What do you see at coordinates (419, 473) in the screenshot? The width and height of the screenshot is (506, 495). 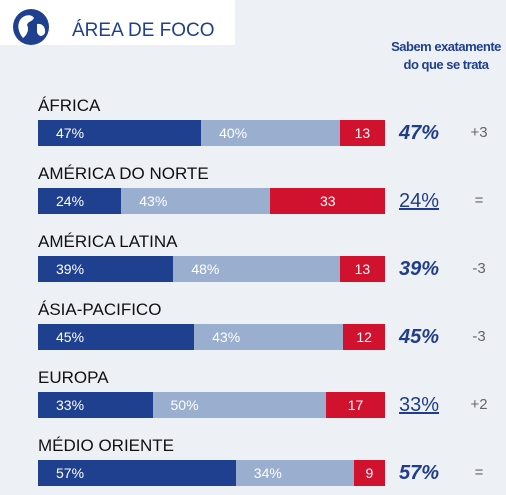 I see `total-value: 57%` at bounding box center [419, 473].